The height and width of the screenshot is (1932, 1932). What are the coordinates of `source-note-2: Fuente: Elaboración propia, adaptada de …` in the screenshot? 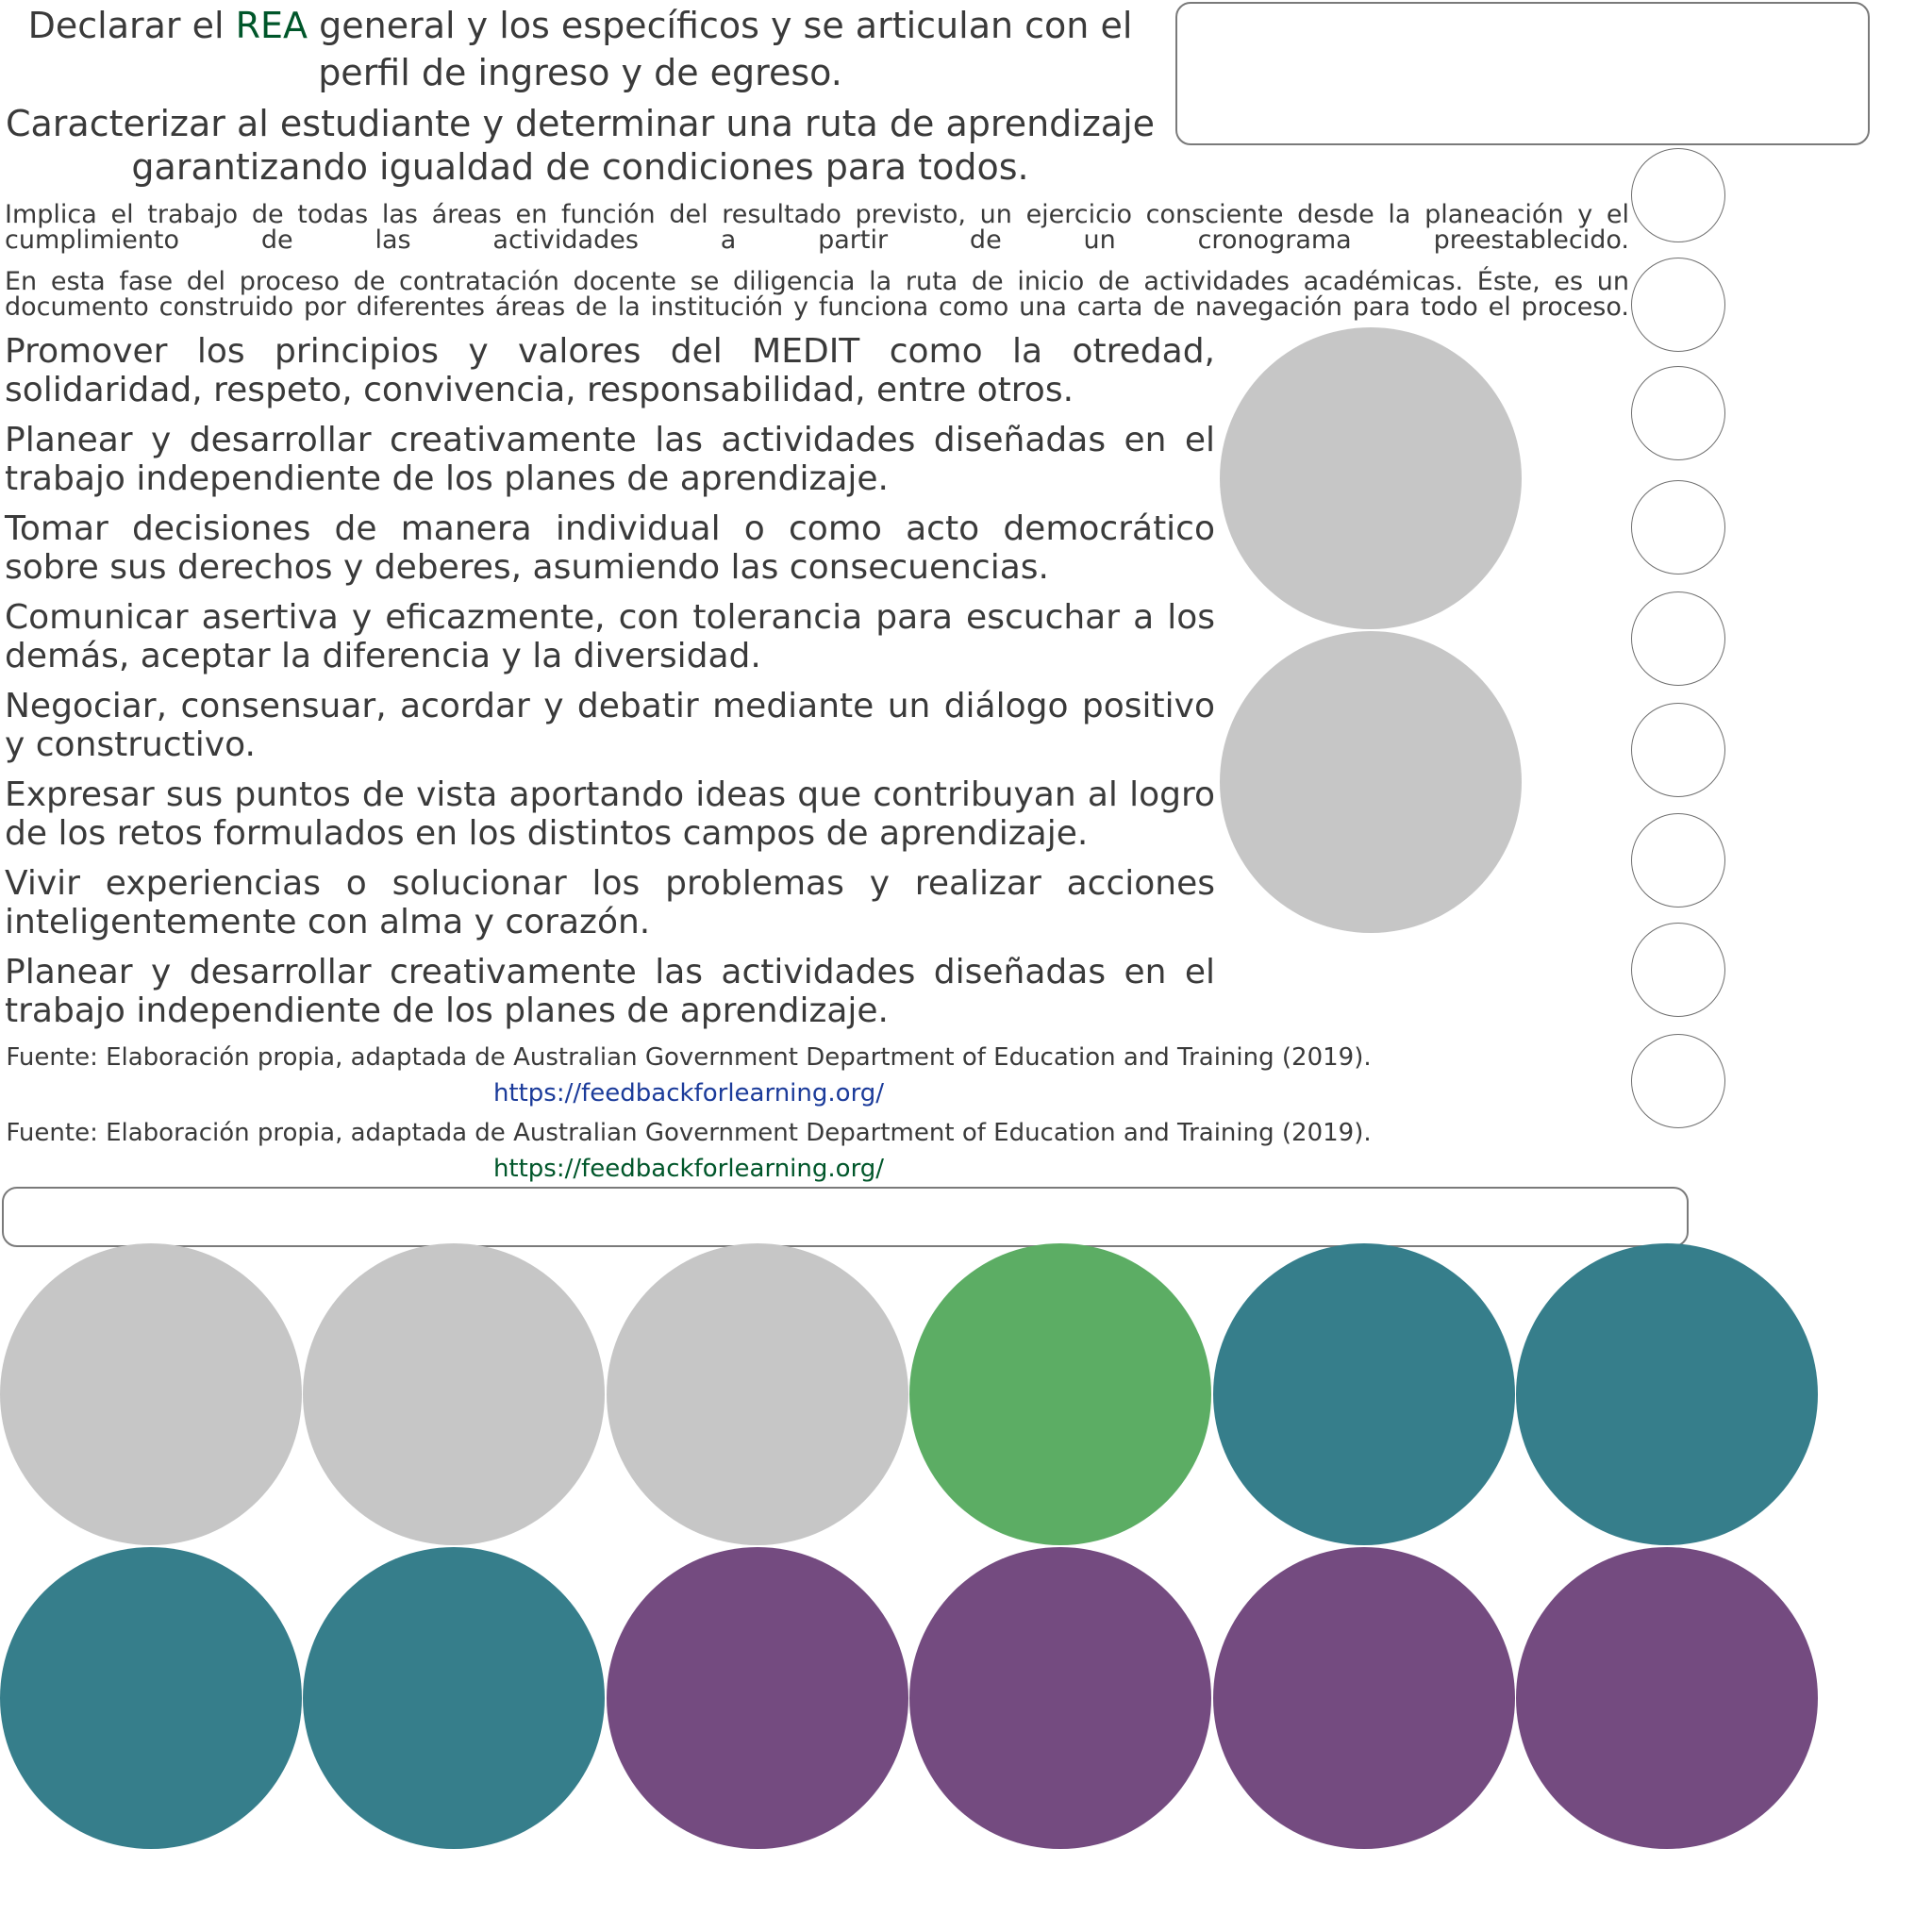 It's located at (688, 1151).